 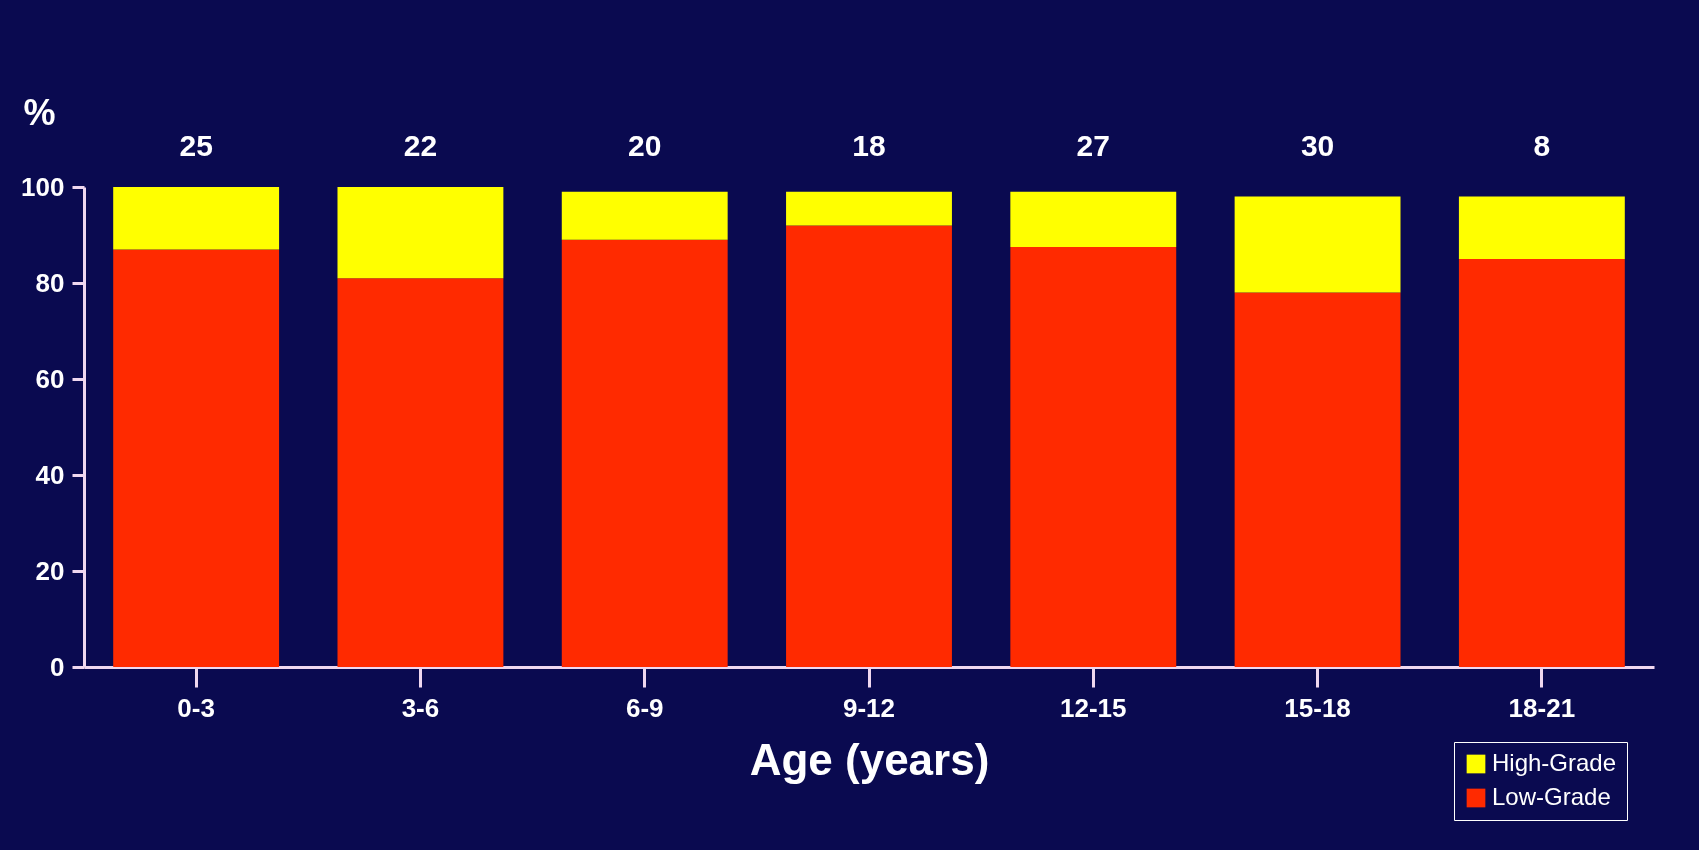 I want to click on y-tick-label: 100, so click(x=43, y=186).